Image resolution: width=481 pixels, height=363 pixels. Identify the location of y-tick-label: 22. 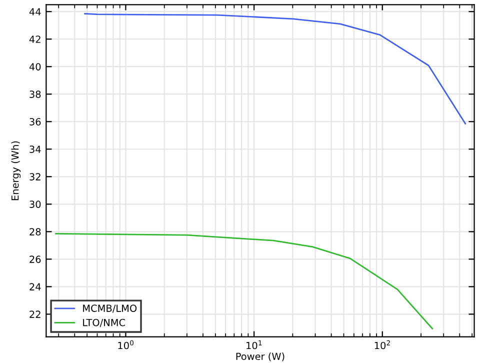
(35, 314).